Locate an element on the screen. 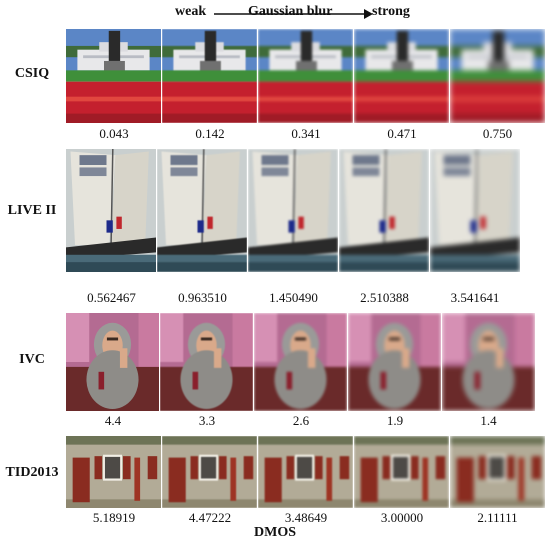 The height and width of the screenshot is (544, 550). dmos-value: 4.47222 is located at coordinates (210, 517).